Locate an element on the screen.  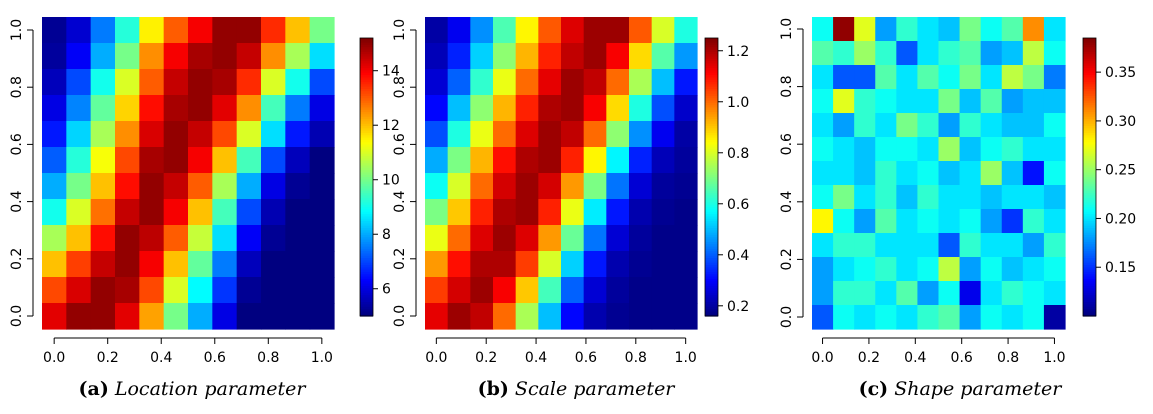
colorbar-tick-label: 0.2 is located at coordinates (738, 307).